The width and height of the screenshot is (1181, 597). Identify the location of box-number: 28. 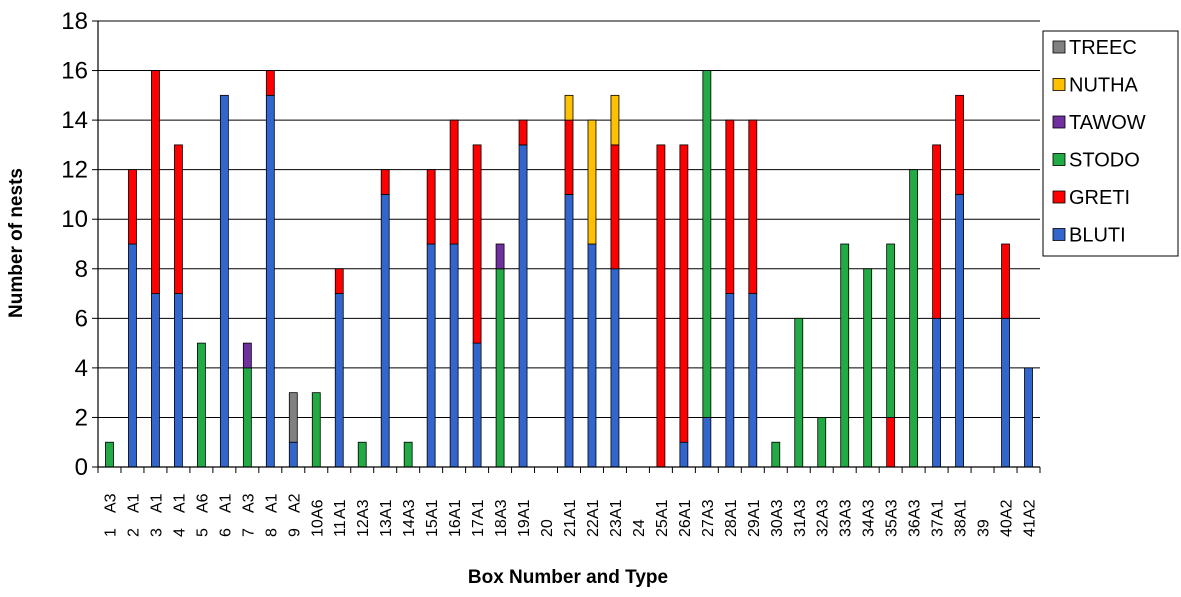
(731, 528).